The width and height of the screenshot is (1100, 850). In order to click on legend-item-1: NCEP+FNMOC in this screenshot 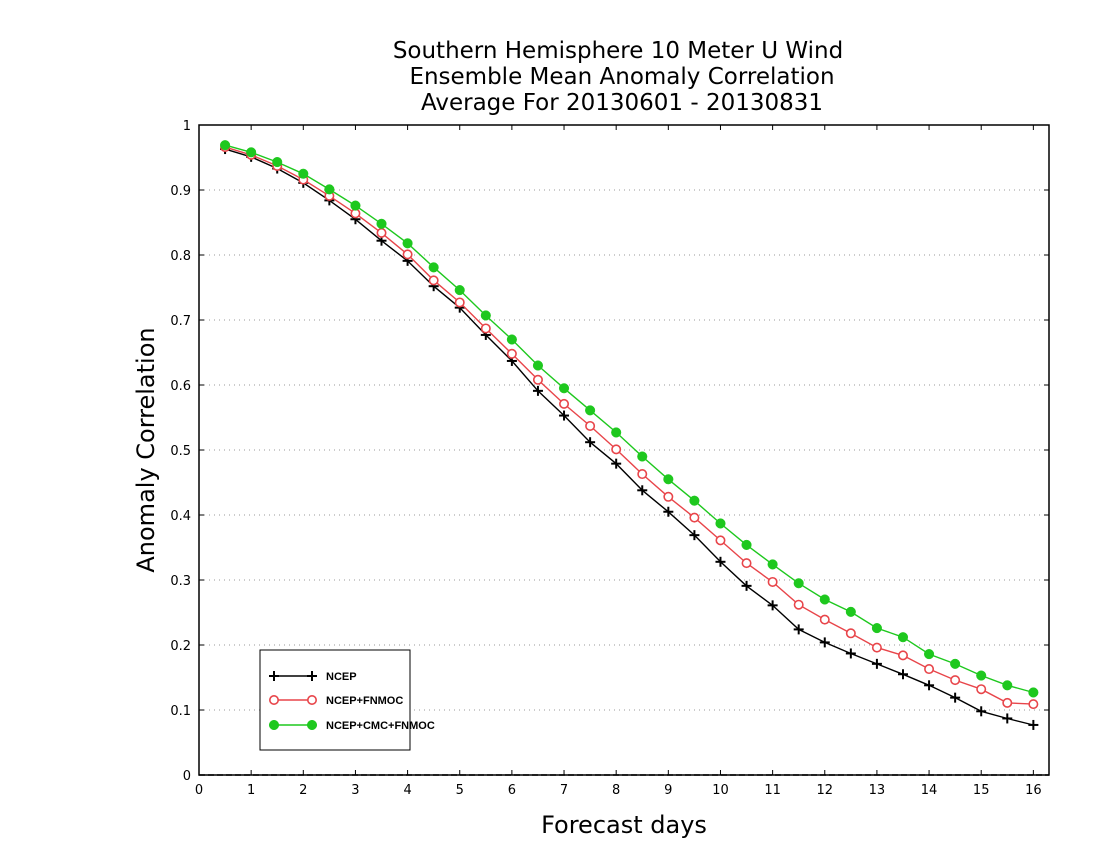, I will do `click(335, 700)`.